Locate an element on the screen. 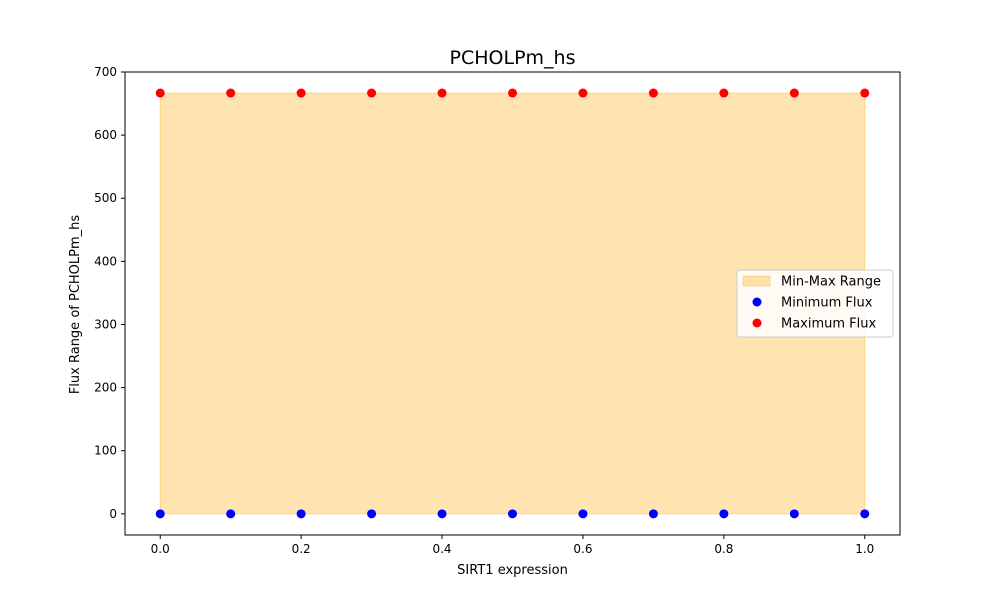 The image size is (1000, 600). legend-marker-maximum is located at coordinates (757, 323).